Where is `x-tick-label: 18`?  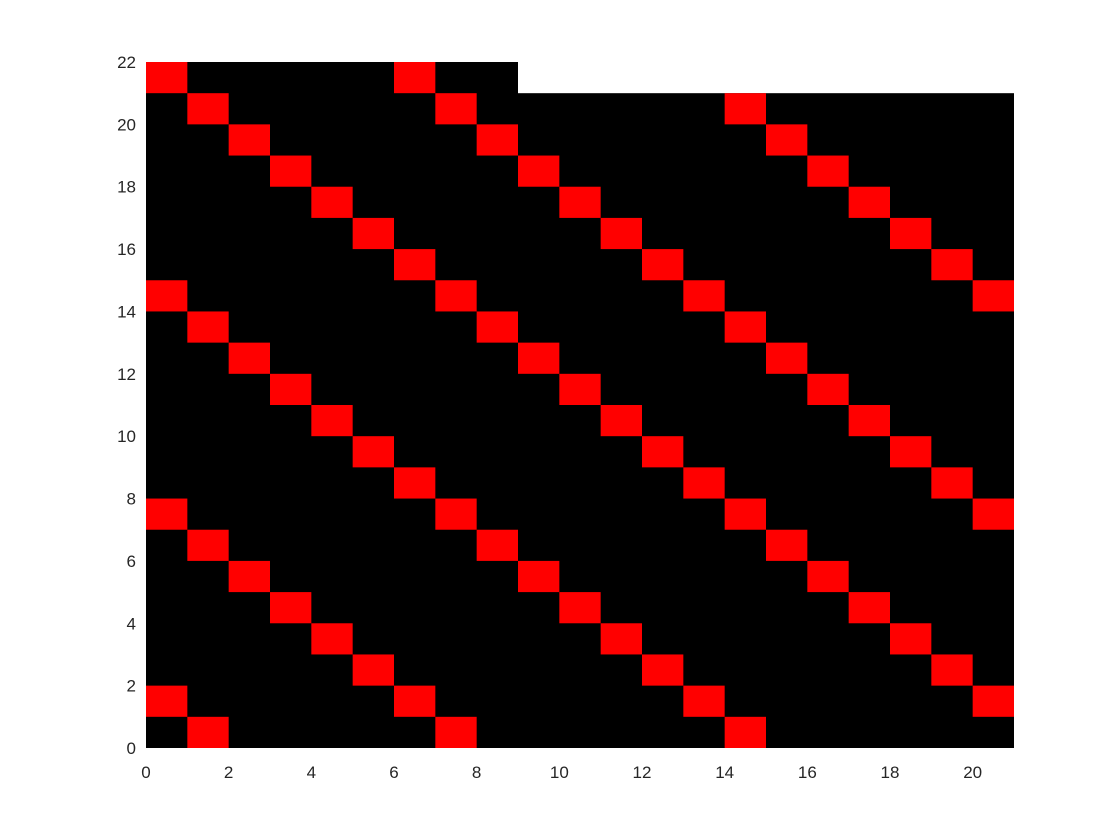 x-tick-label: 18 is located at coordinates (890, 772).